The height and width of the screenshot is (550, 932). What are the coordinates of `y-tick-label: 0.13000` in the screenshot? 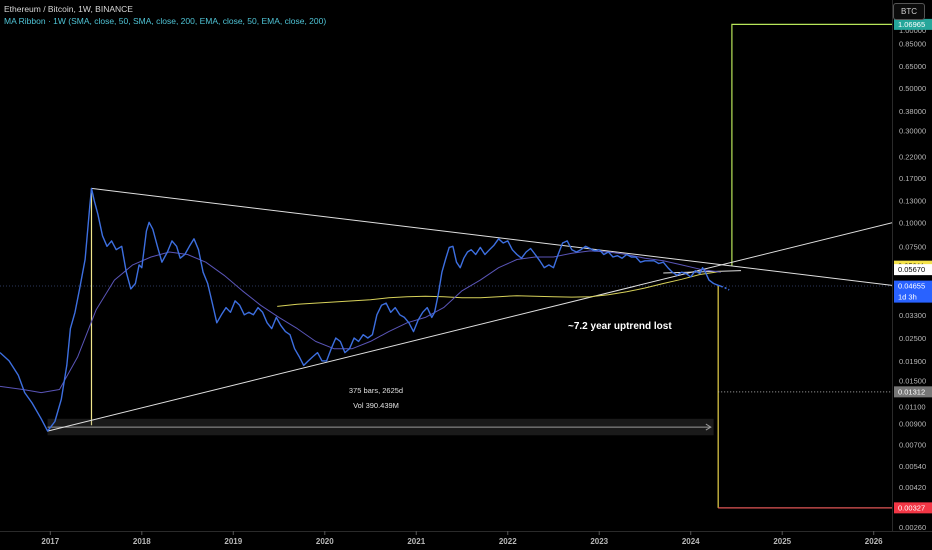 It's located at (912, 200).